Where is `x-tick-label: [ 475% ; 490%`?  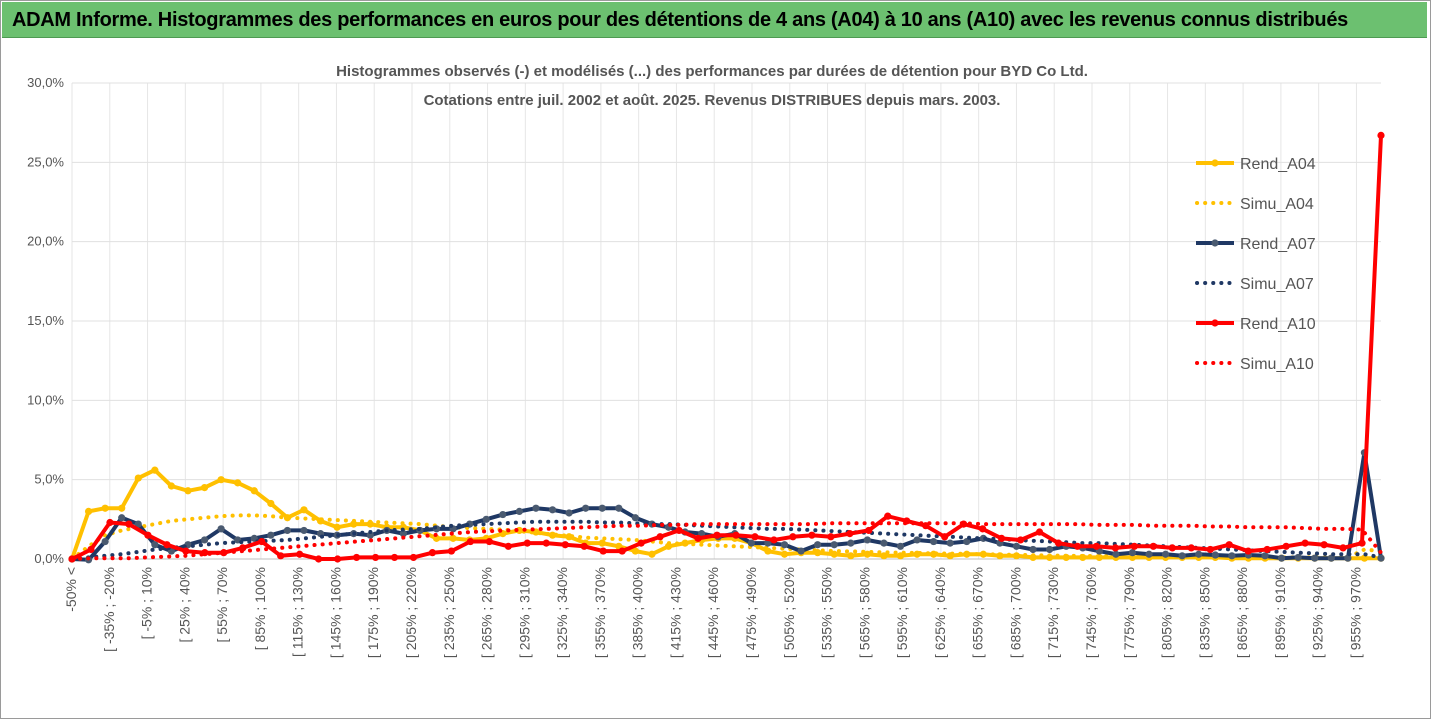
x-tick-label: [ 475% ; 490% is located at coordinates (751, 612).